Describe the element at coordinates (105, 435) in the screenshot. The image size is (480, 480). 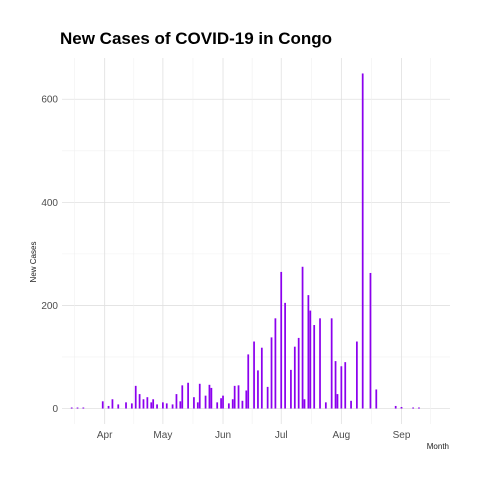
I see `x-tick-label: Apr` at that location.